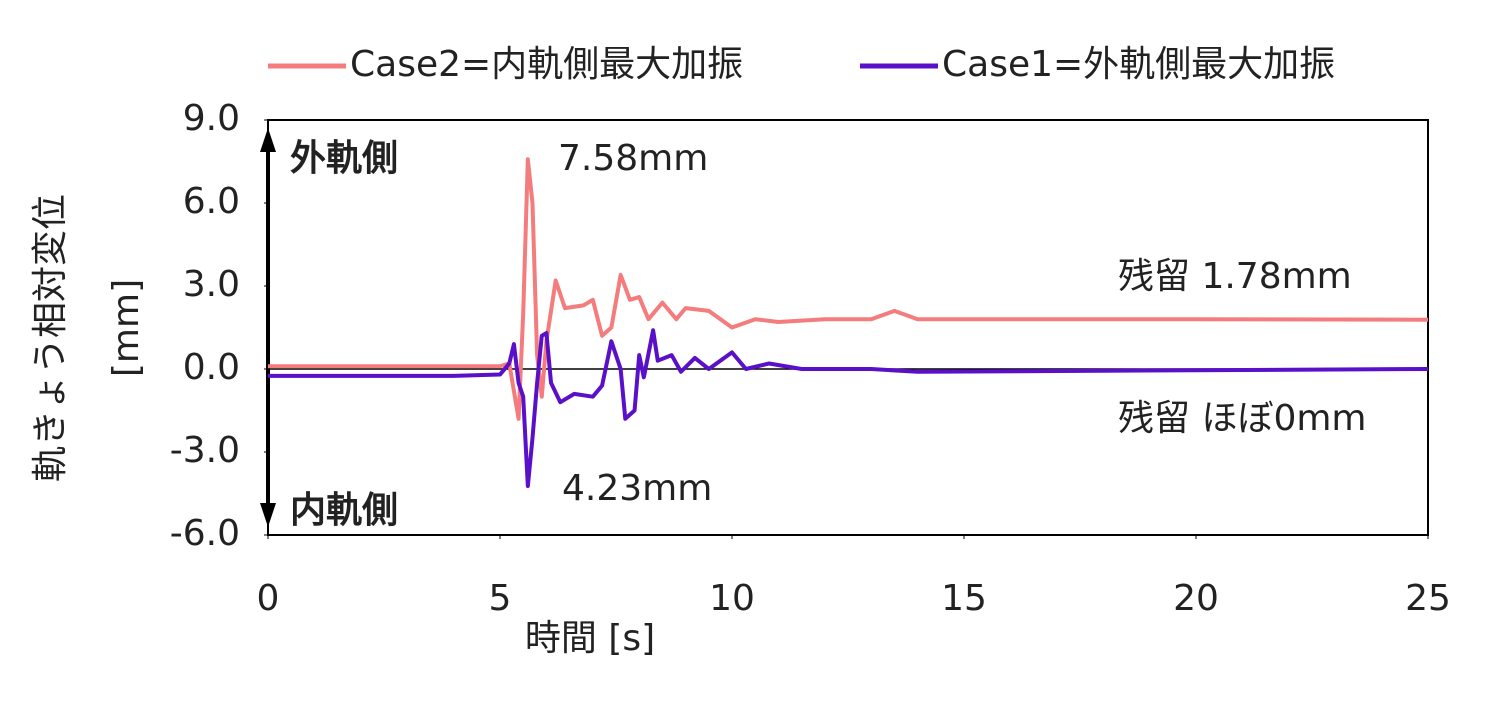 Image resolution: width=1487 pixels, height=704 pixels. What do you see at coordinates (1242, 418) in the screenshot?
I see `annotation: 残留 ほぼ0mm` at bounding box center [1242, 418].